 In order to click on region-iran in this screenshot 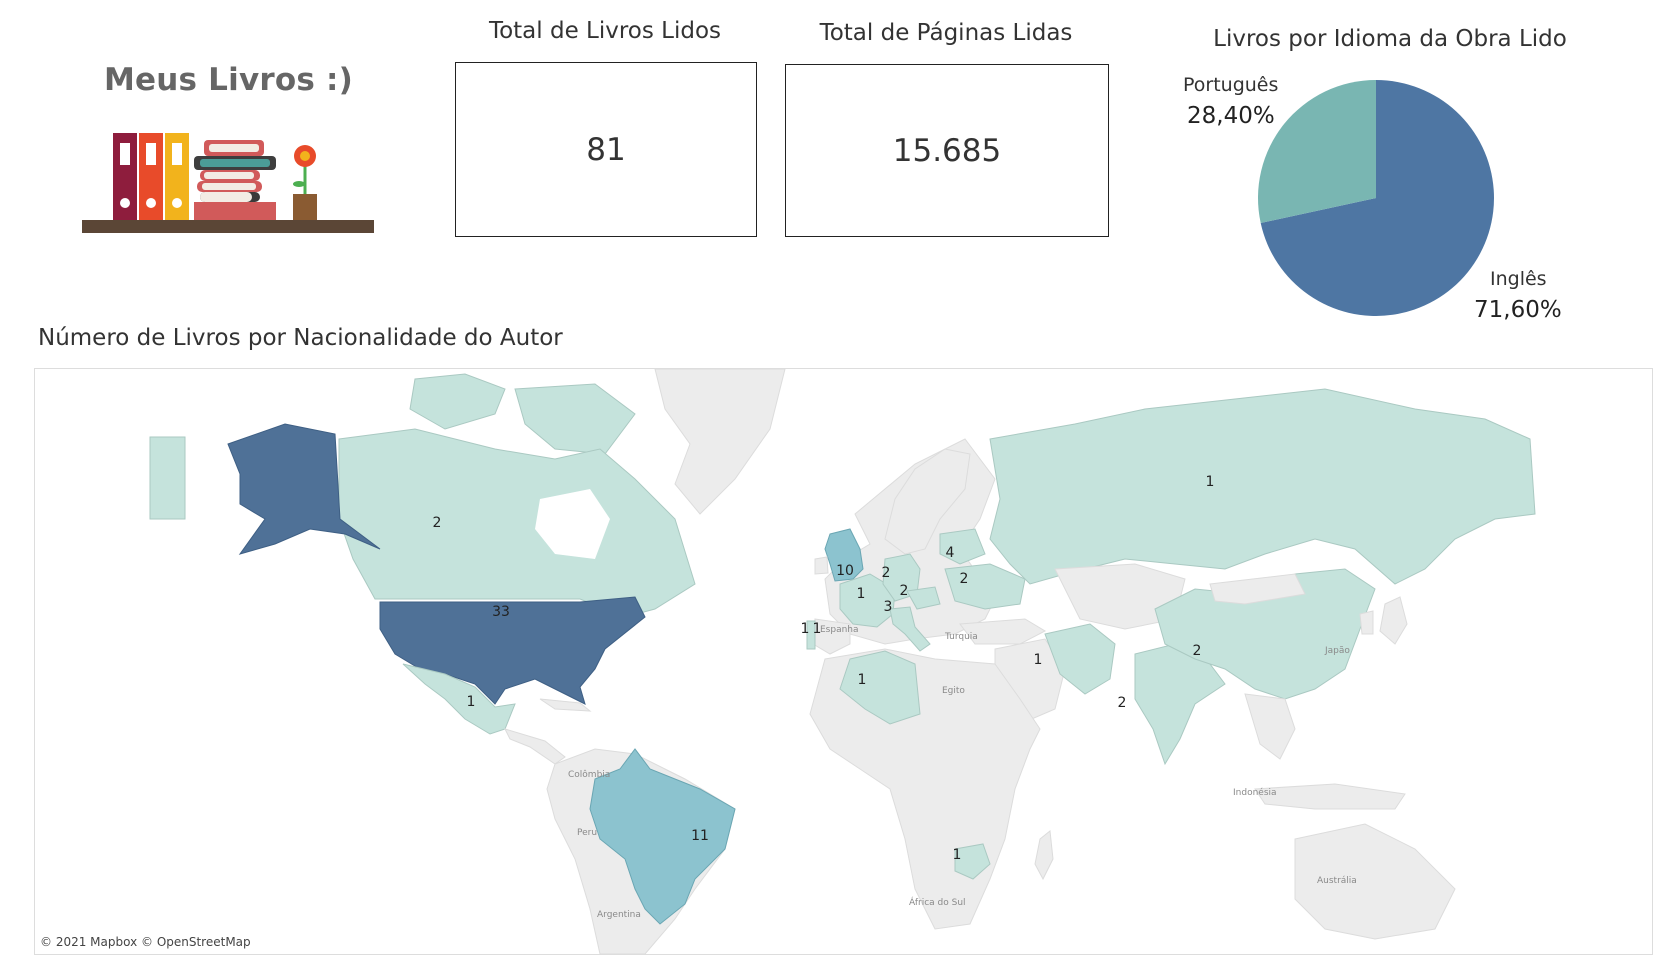, I will do `click(1080, 659)`.